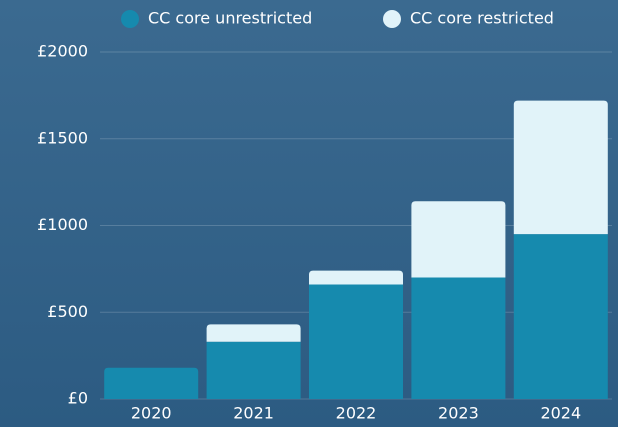 The width and height of the screenshot is (618, 427). Describe the element at coordinates (253, 413) in the screenshot. I see `x-tick-label: 2021` at that location.